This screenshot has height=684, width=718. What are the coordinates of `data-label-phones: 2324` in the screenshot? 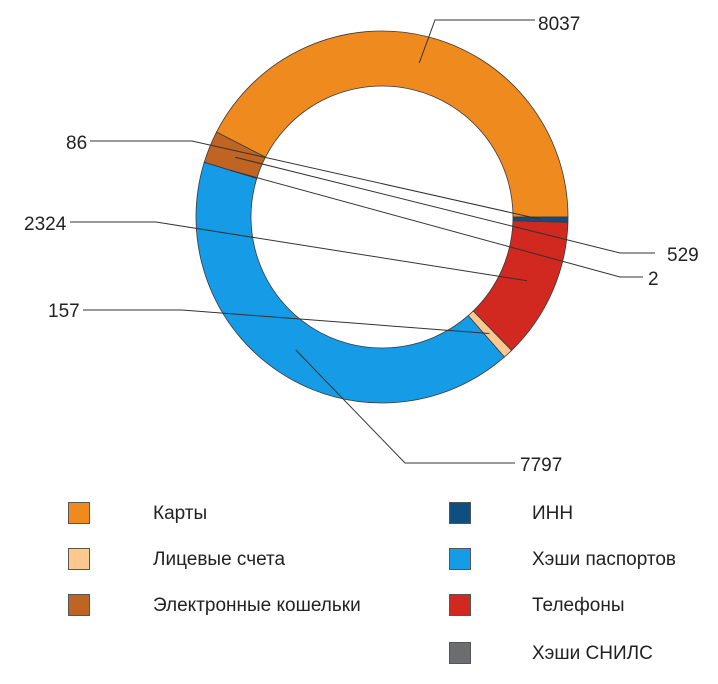 It's located at (45, 224).